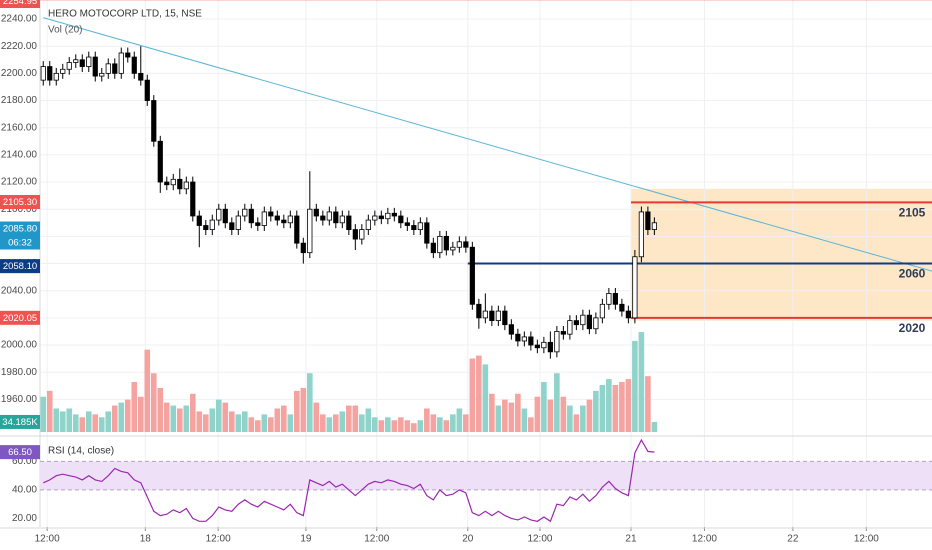 The width and height of the screenshot is (932, 550). I want to click on price-label: 2105.30, so click(20, 202).